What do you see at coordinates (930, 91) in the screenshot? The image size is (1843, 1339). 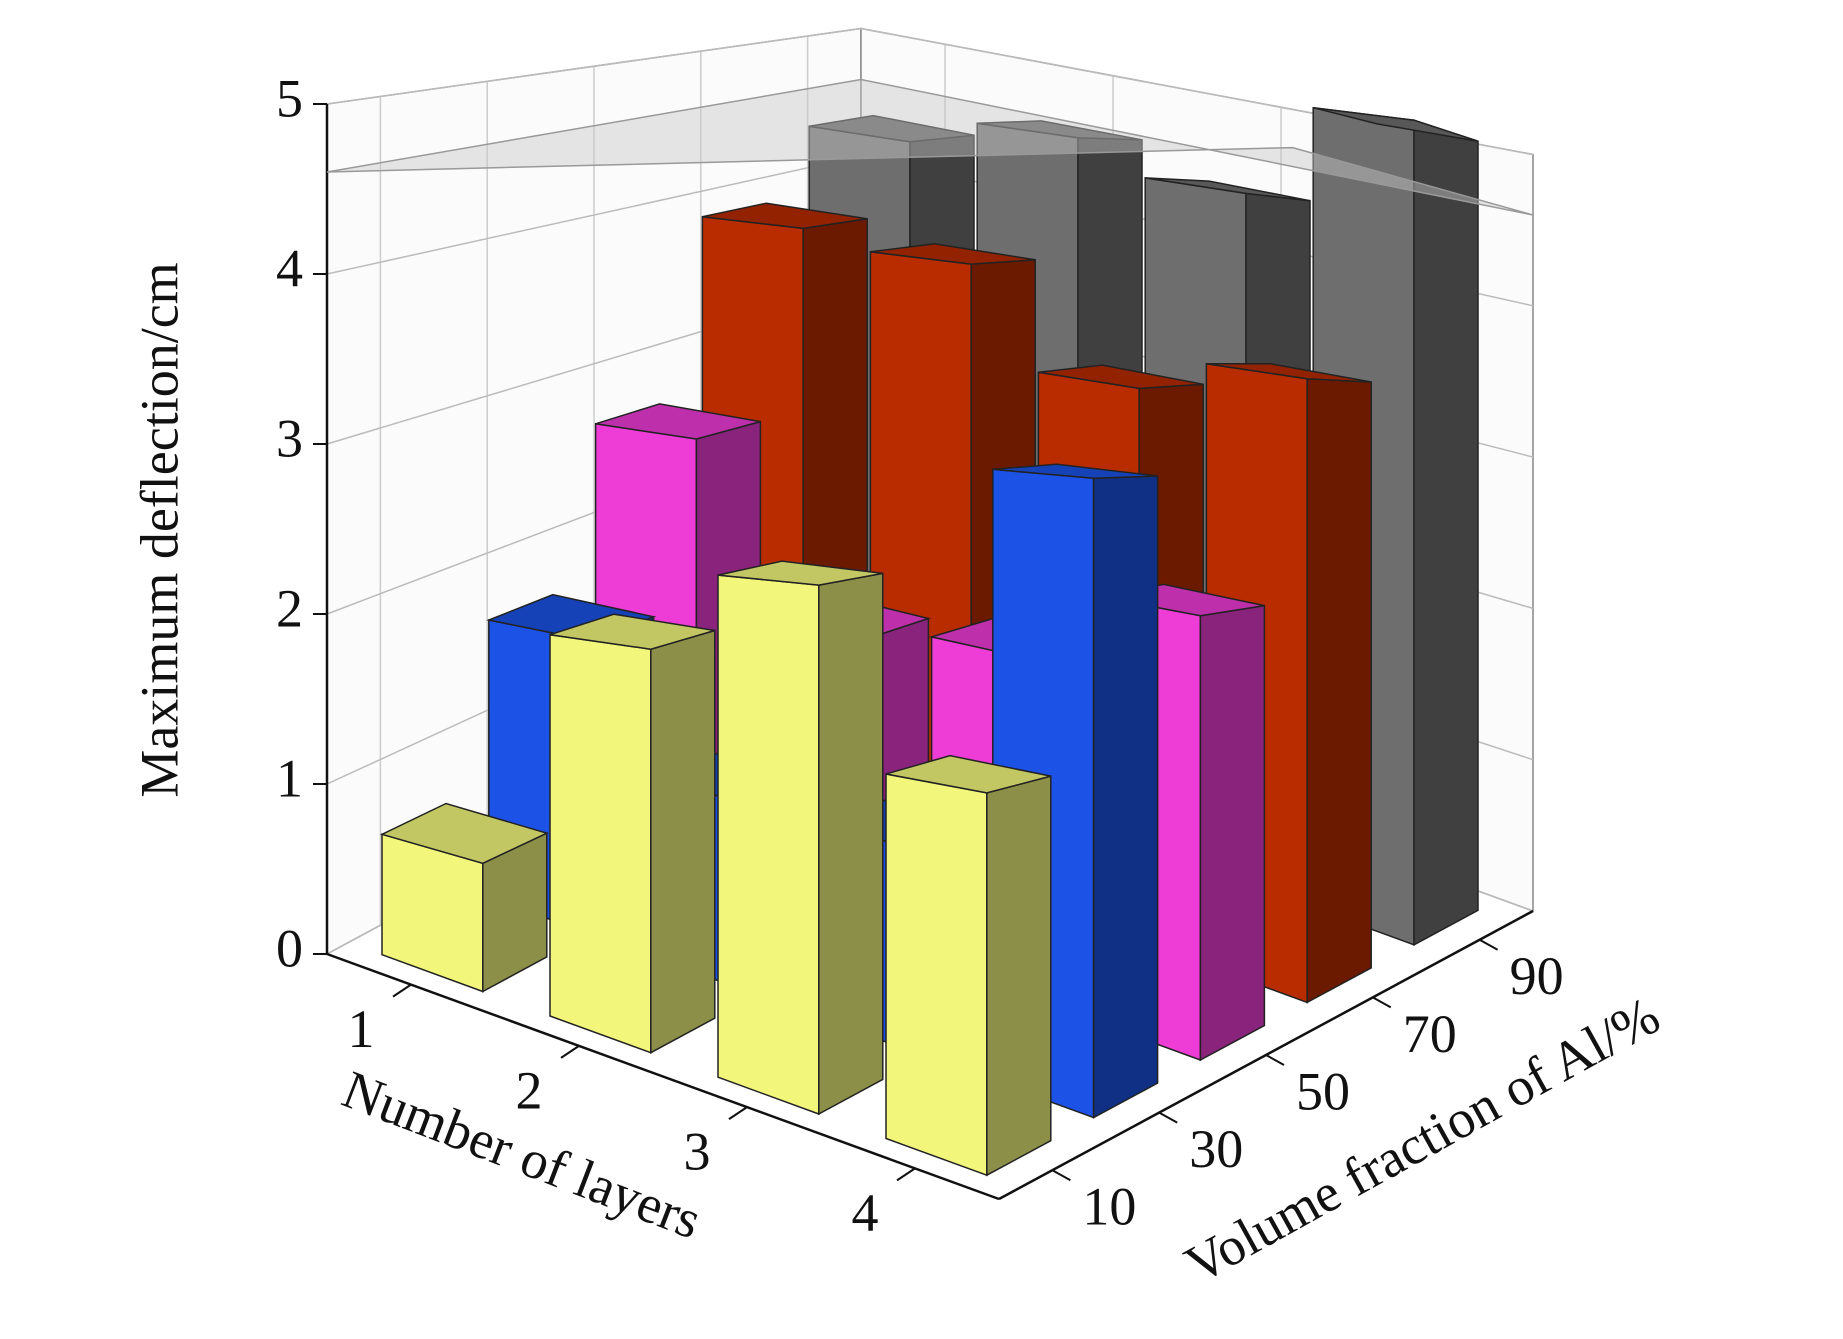 I see `grid-line` at bounding box center [930, 91].